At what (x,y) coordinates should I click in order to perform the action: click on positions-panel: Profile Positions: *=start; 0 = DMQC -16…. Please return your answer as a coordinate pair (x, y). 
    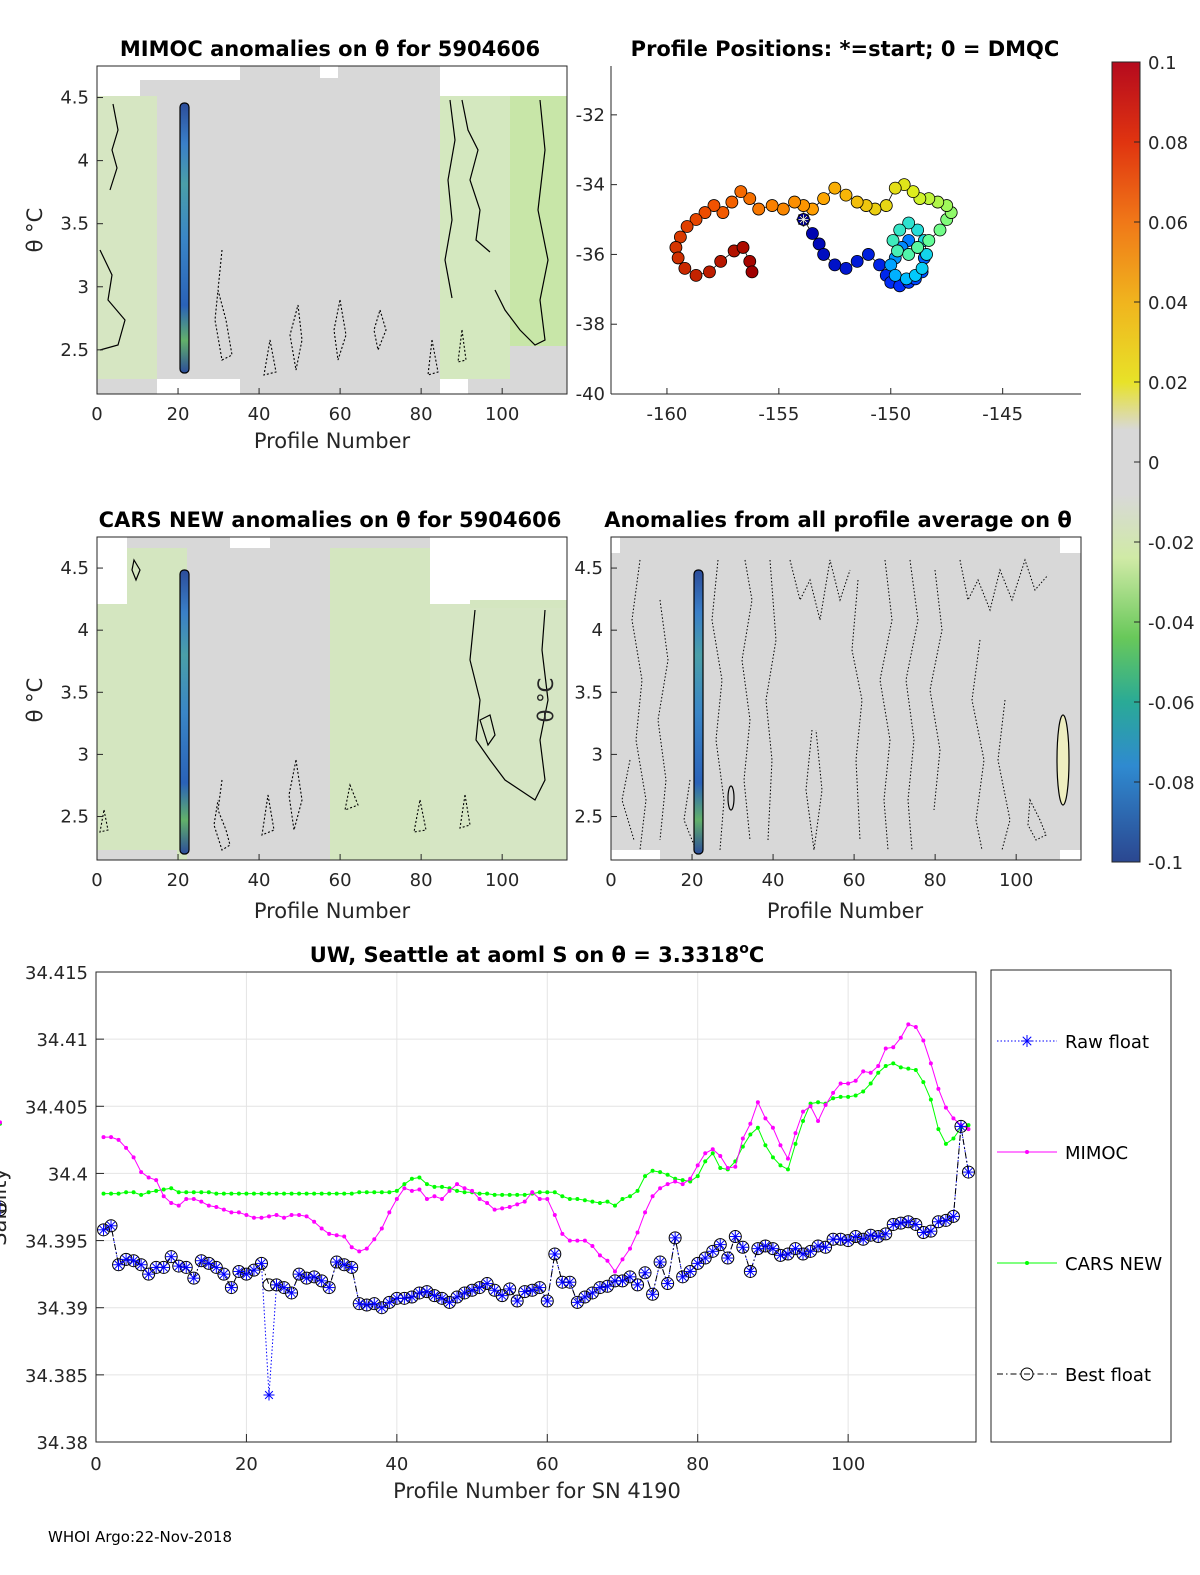
    Looking at the image, I should click on (828, 231).